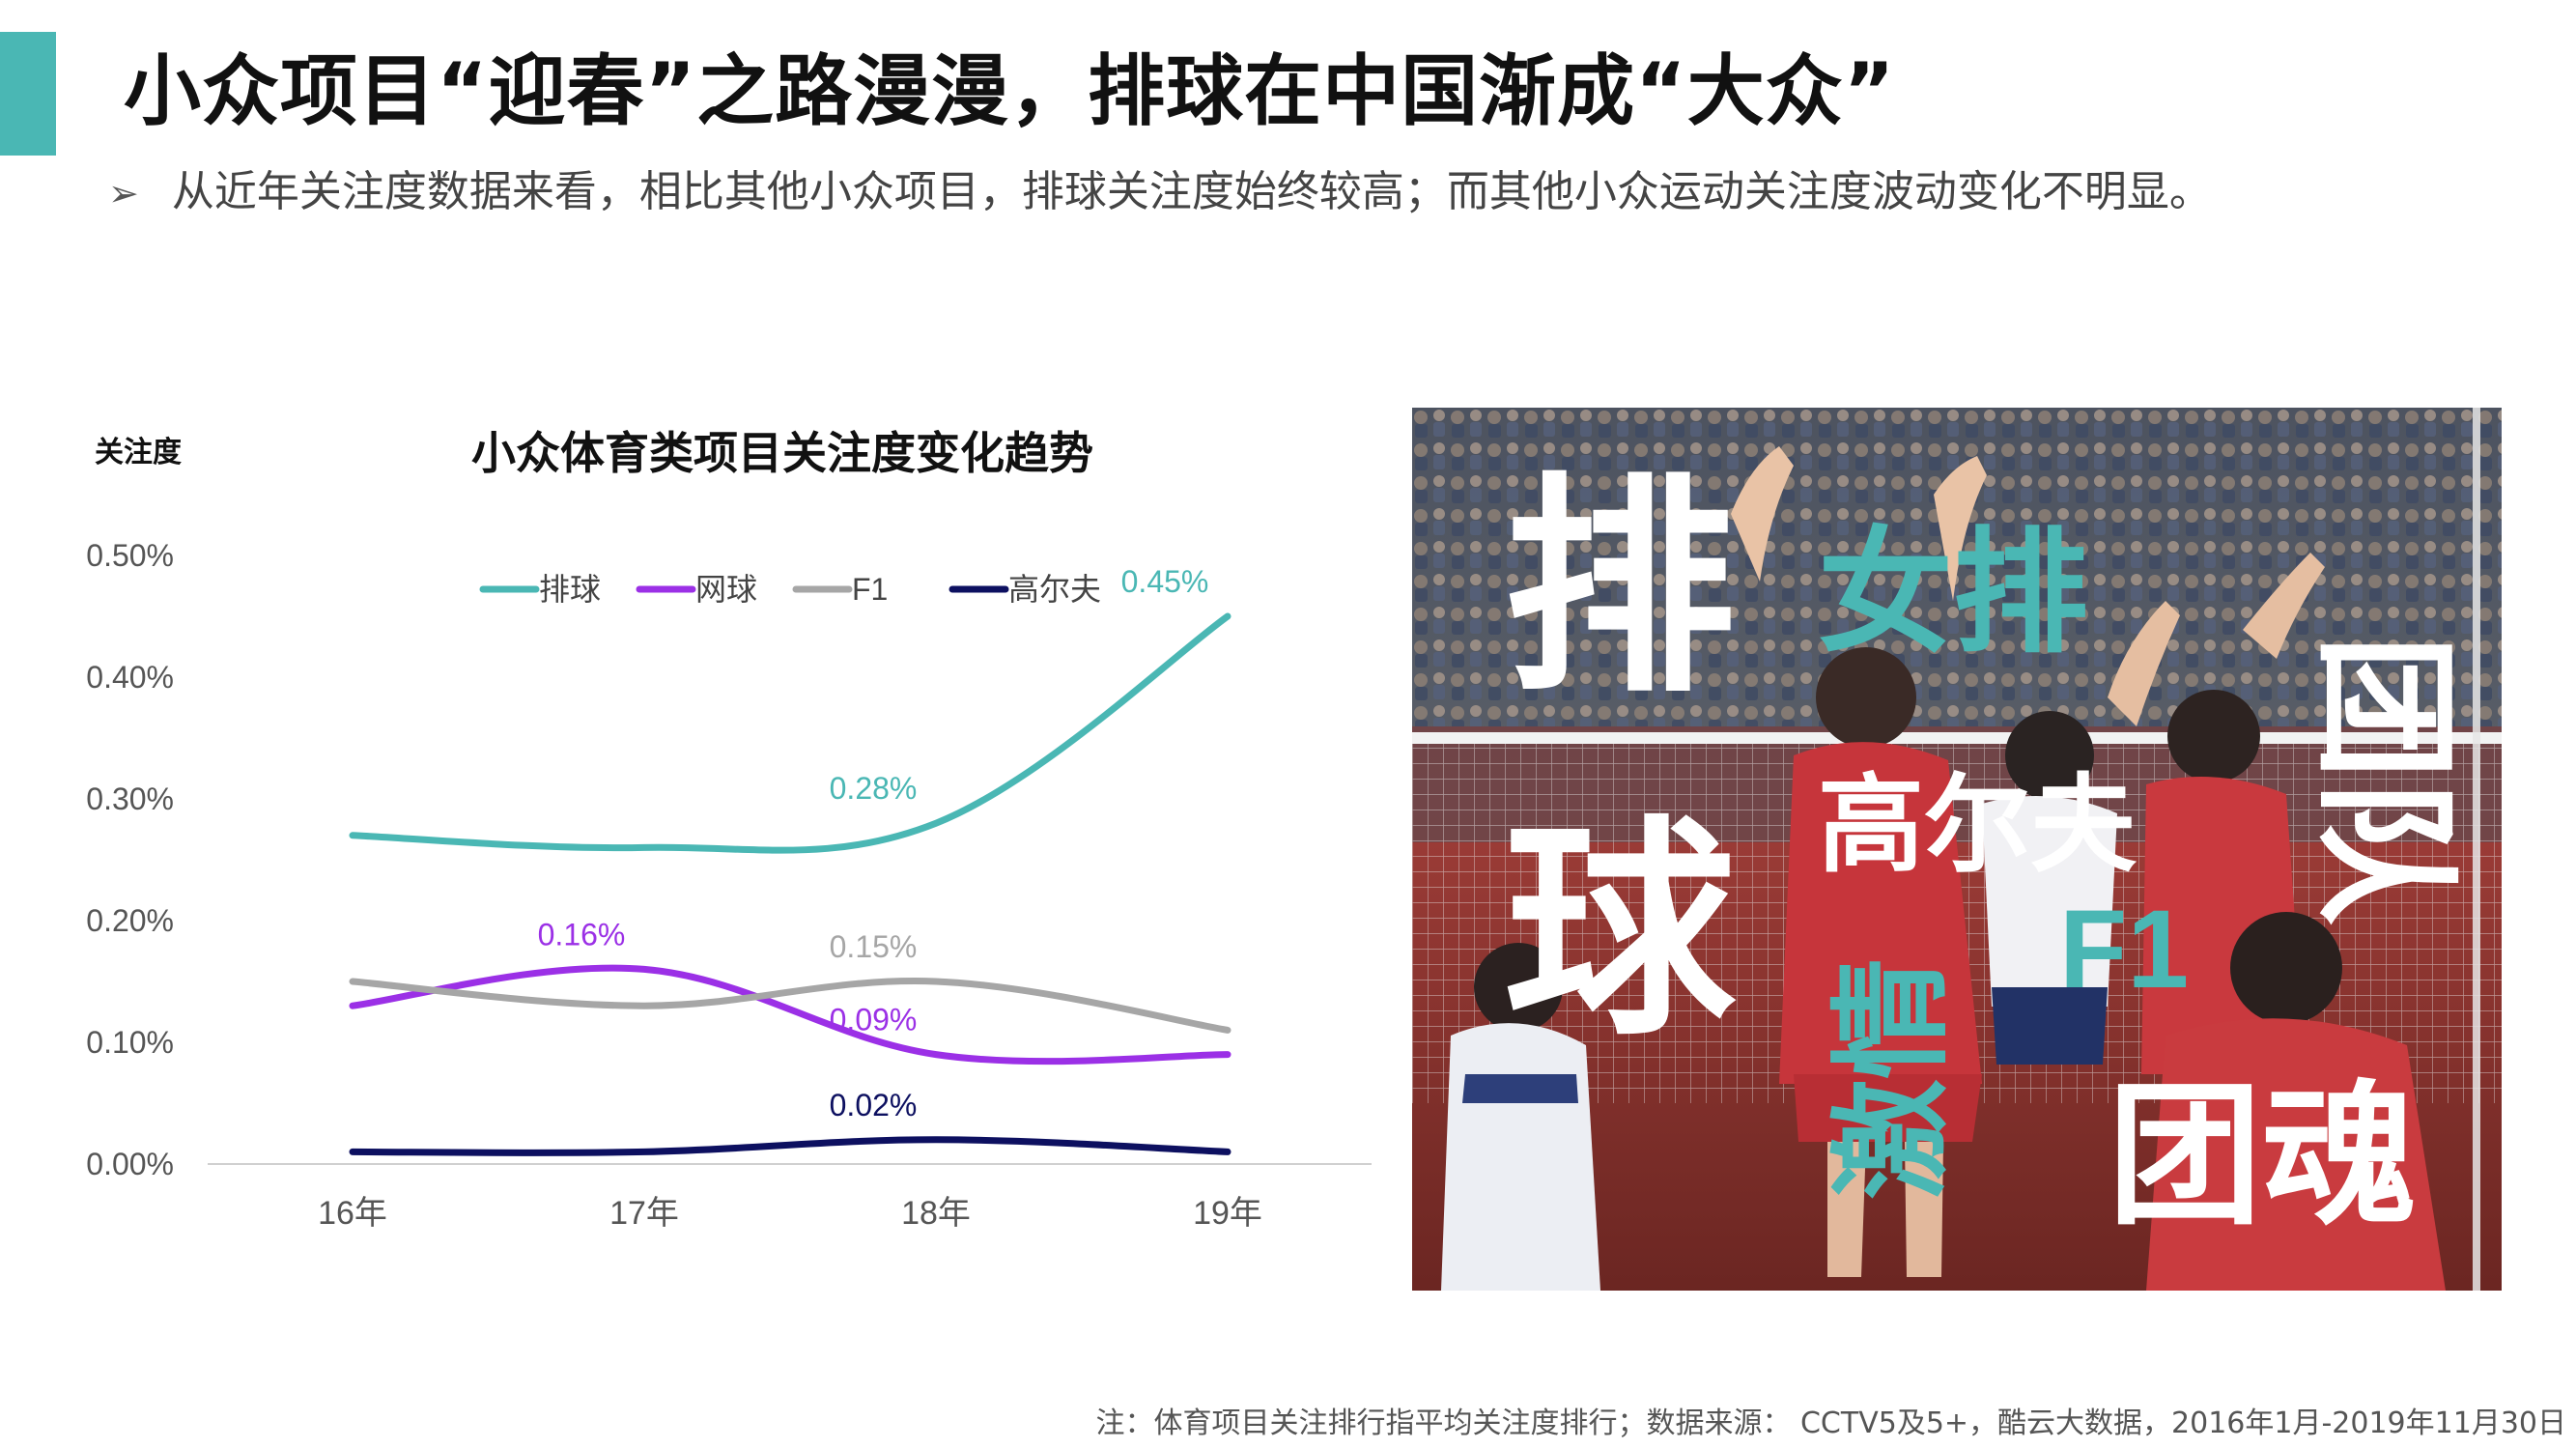  I want to click on word-jiqing: 激情, so click(1893, 1079).